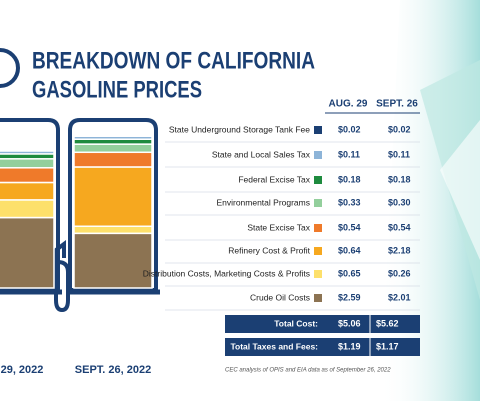 This screenshot has width=480, height=406. What do you see at coordinates (274, 346) in the screenshot?
I see `total-label: Total Taxes and Fees:` at bounding box center [274, 346].